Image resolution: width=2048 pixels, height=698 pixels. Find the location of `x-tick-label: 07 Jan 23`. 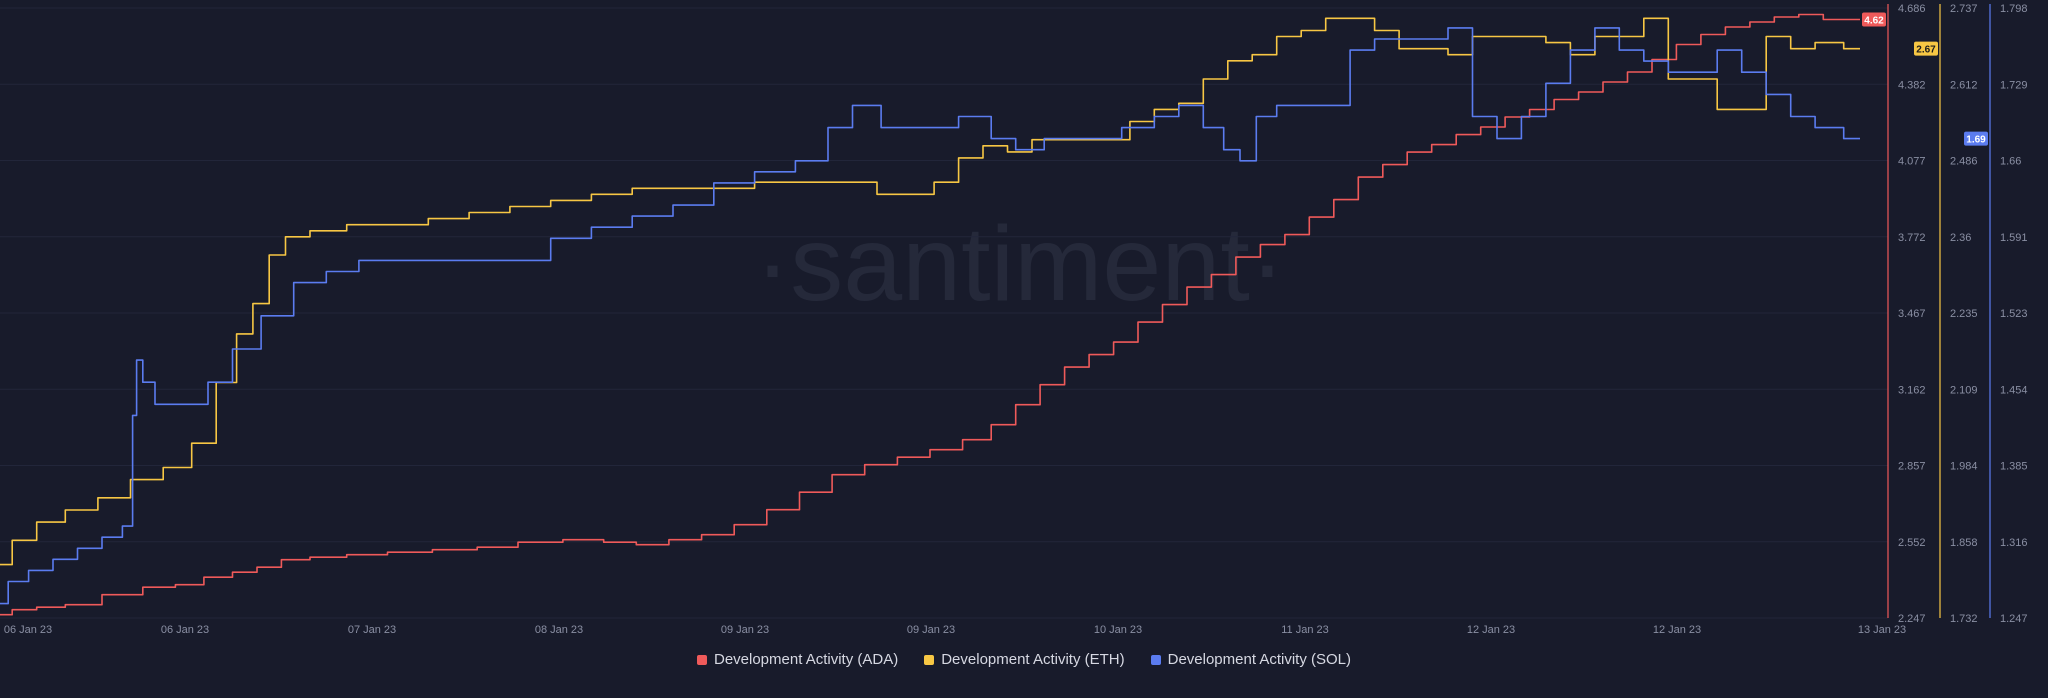

x-tick-label: 07 Jan 23 is located at coordinates (372, 630).